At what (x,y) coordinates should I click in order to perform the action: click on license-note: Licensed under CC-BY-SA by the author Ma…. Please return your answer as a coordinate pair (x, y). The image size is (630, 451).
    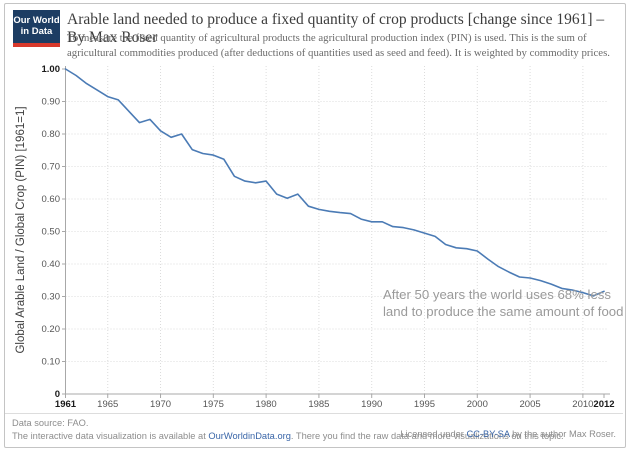
    Looking at the image, I should click on (508, 434).